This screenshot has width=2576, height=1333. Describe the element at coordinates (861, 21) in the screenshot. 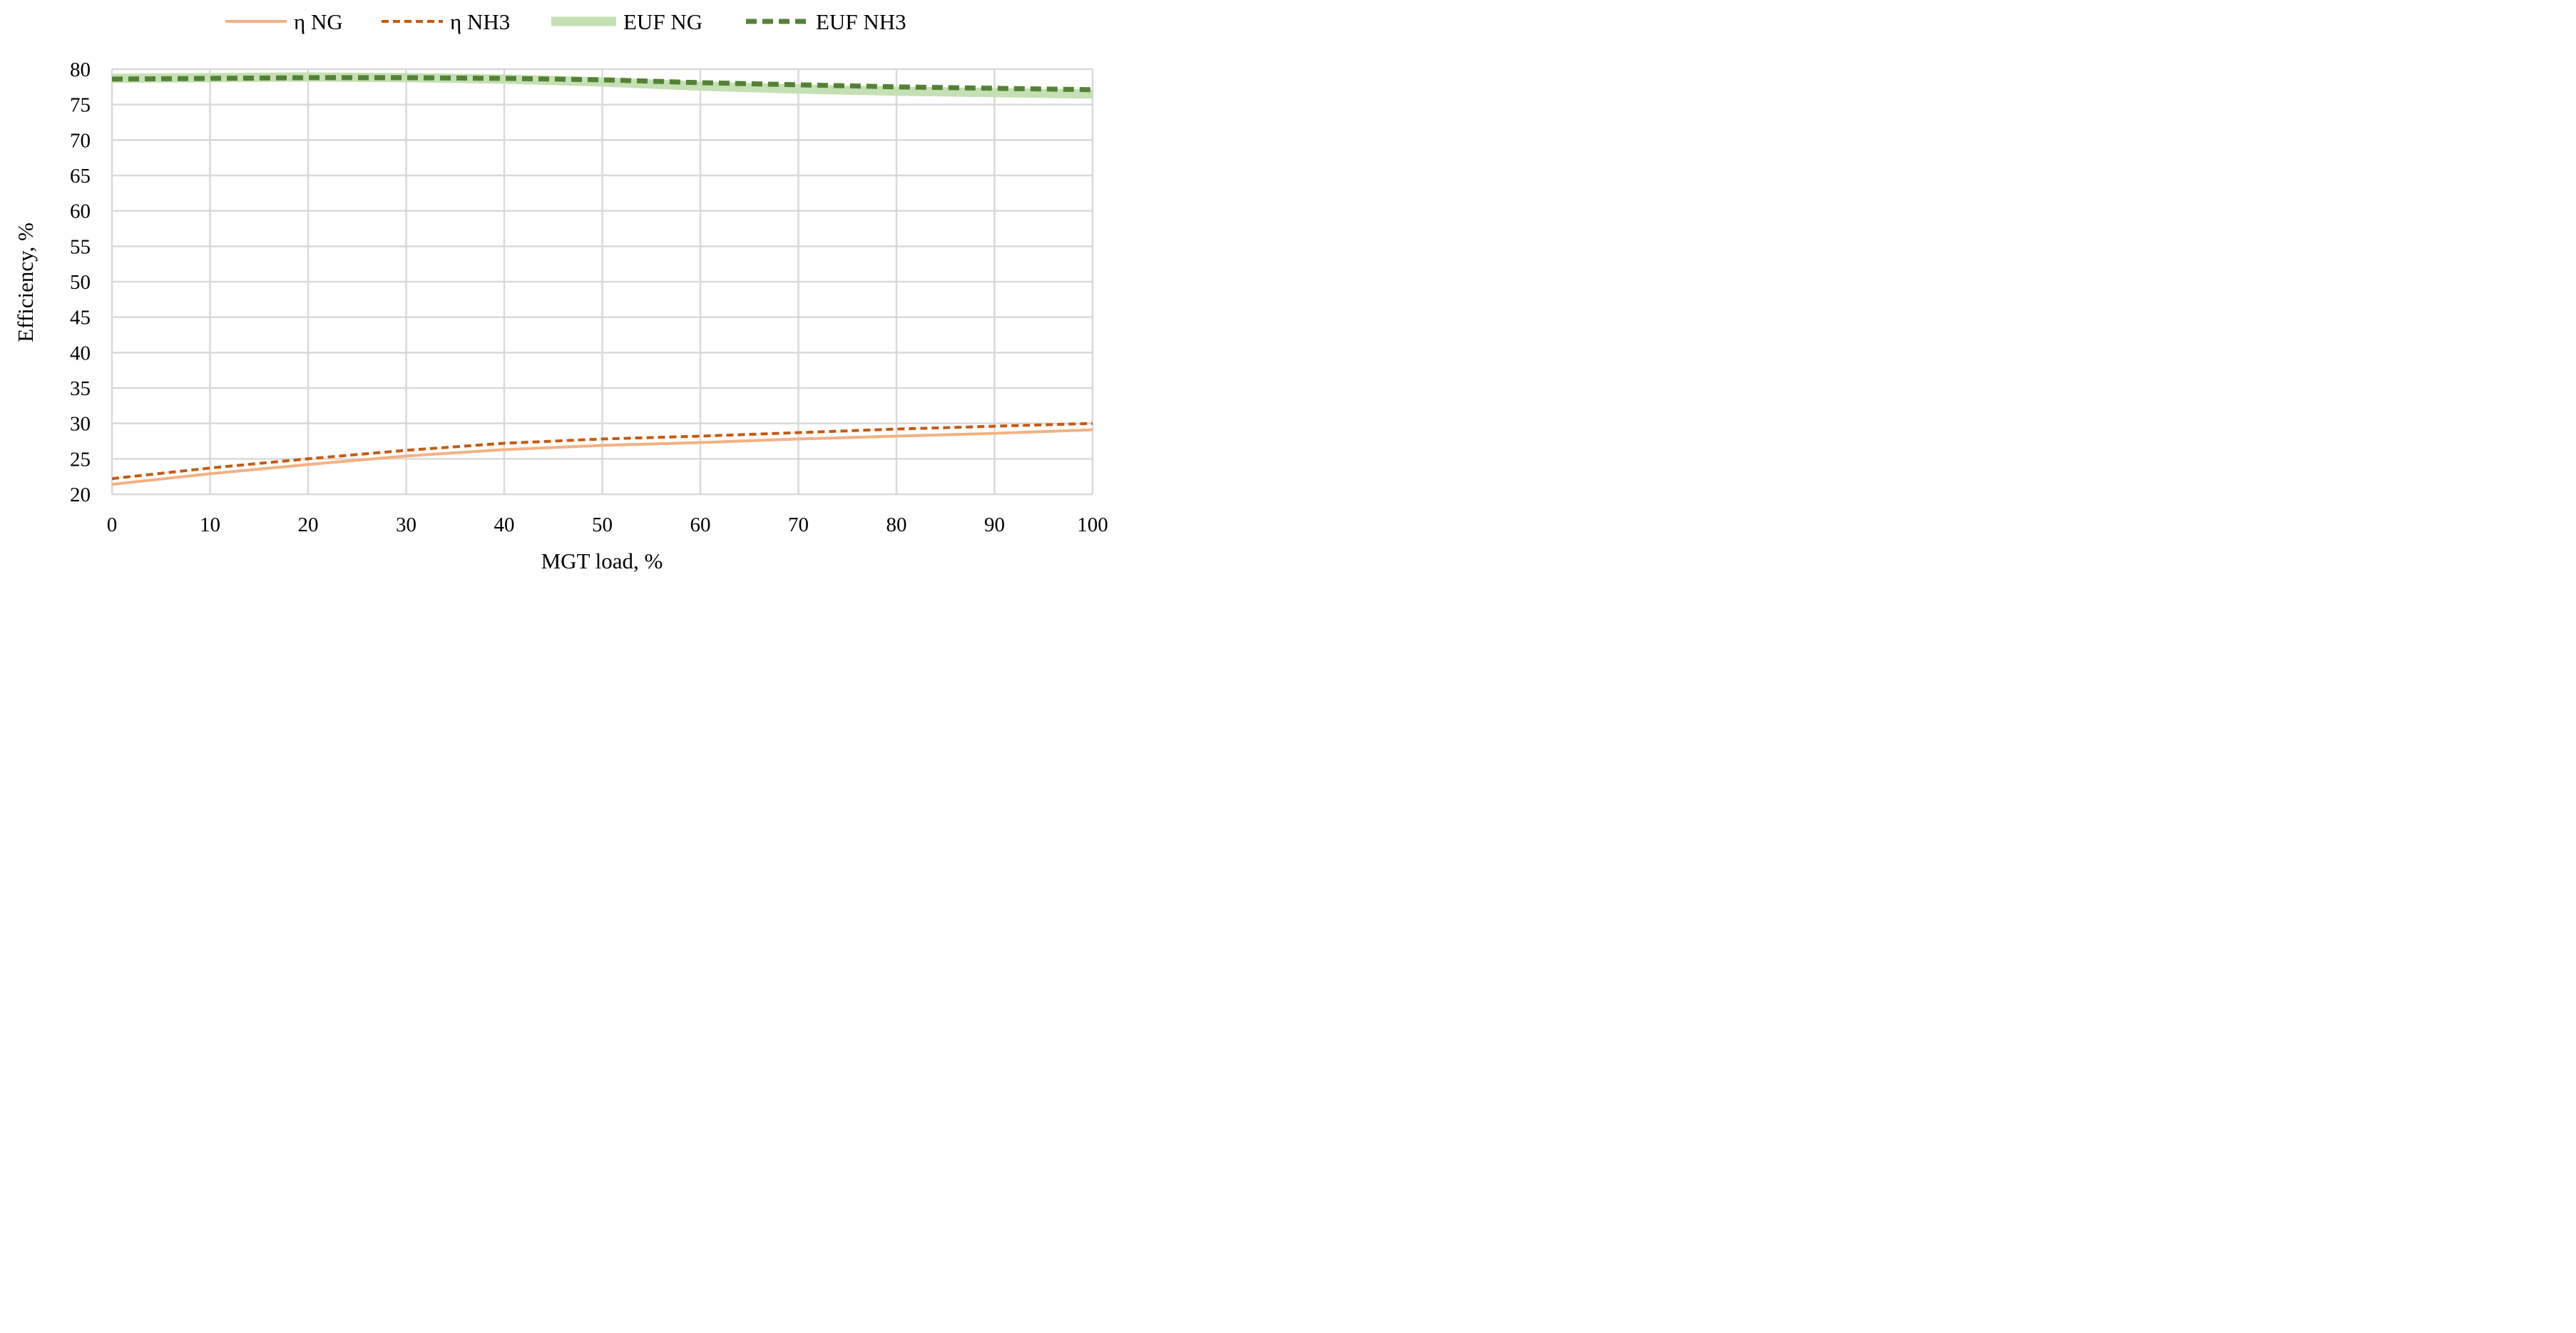

I see `legend-label: EUF NH3` at that location.